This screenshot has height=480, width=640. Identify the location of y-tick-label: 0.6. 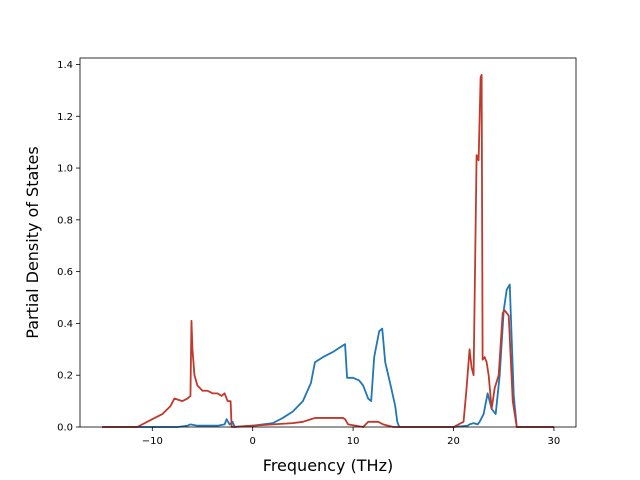
(65, 272).